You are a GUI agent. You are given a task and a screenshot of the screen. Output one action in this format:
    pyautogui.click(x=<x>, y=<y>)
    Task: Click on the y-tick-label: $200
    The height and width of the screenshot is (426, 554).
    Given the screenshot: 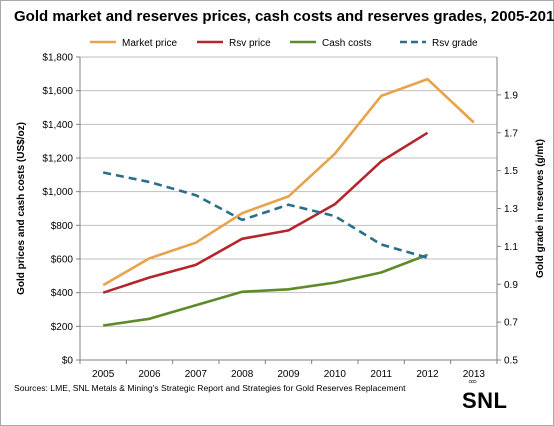 What is the action you would take?
    pyautogui.click(x=62, y=327)
    